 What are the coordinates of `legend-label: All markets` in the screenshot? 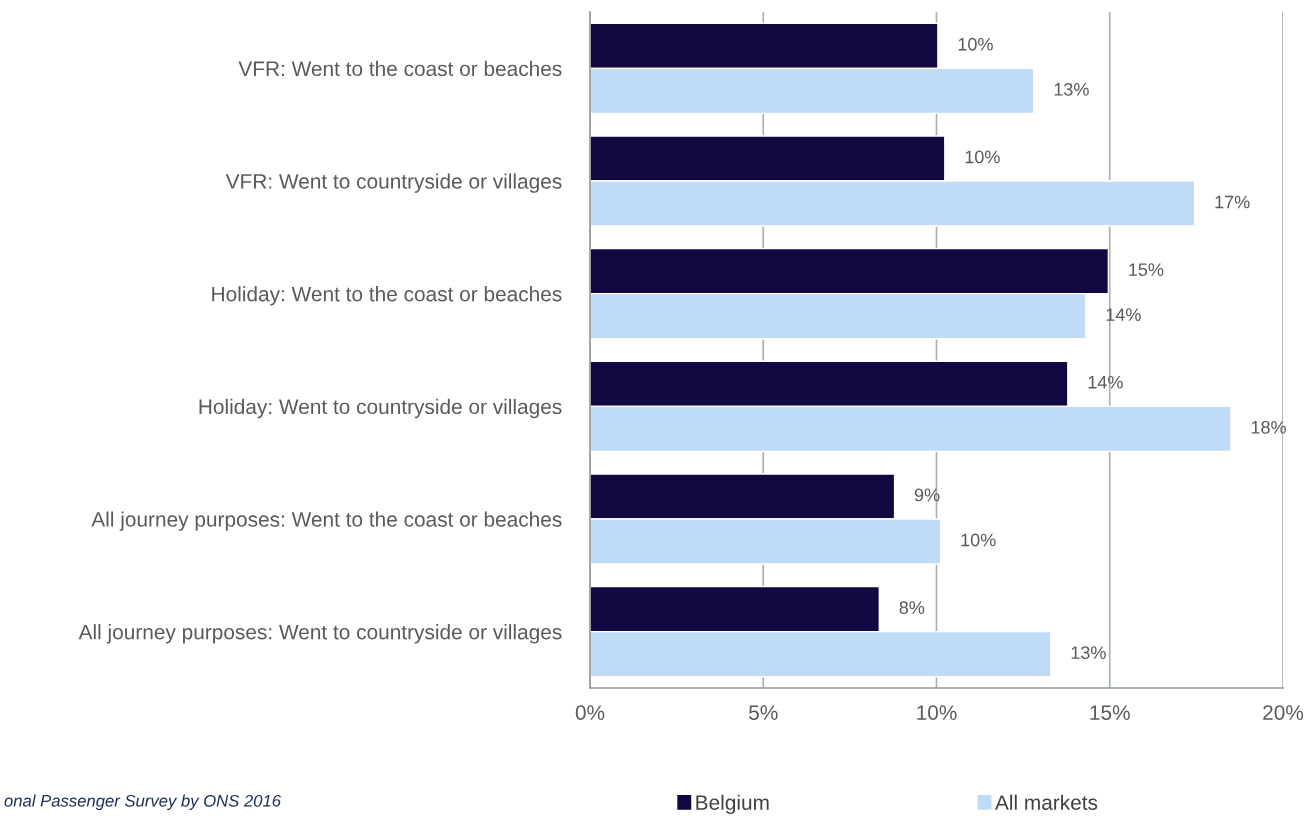 It's located at (1046, 802).